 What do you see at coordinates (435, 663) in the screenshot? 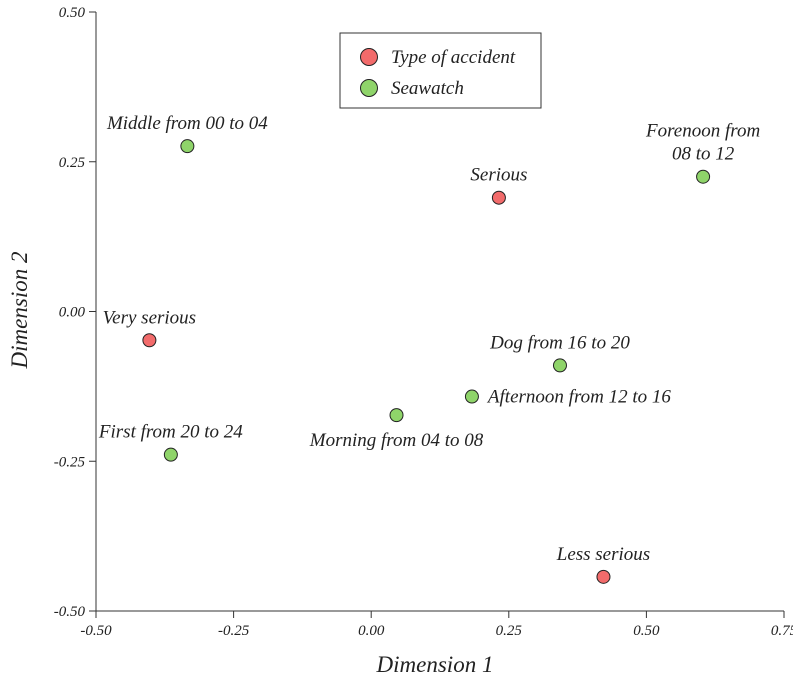
I see `x-axis-title: Dimension 1` at bounding box center [435, 663].